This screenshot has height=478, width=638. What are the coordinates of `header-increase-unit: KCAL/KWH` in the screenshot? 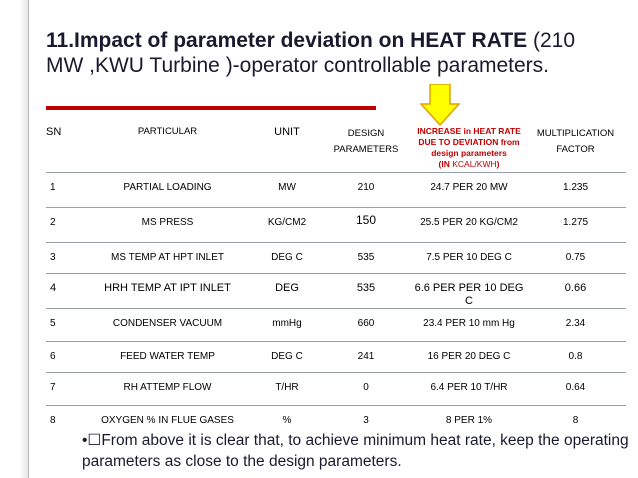 It's located at (474, 164).